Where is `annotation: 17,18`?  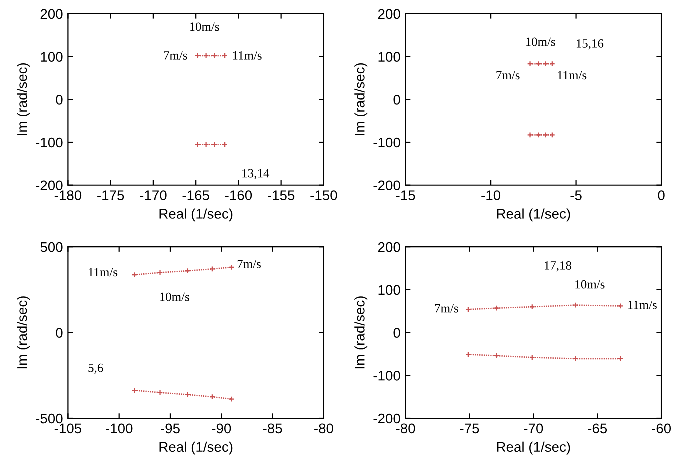
annotation: 17,18 is located at coordinates (558, 266).